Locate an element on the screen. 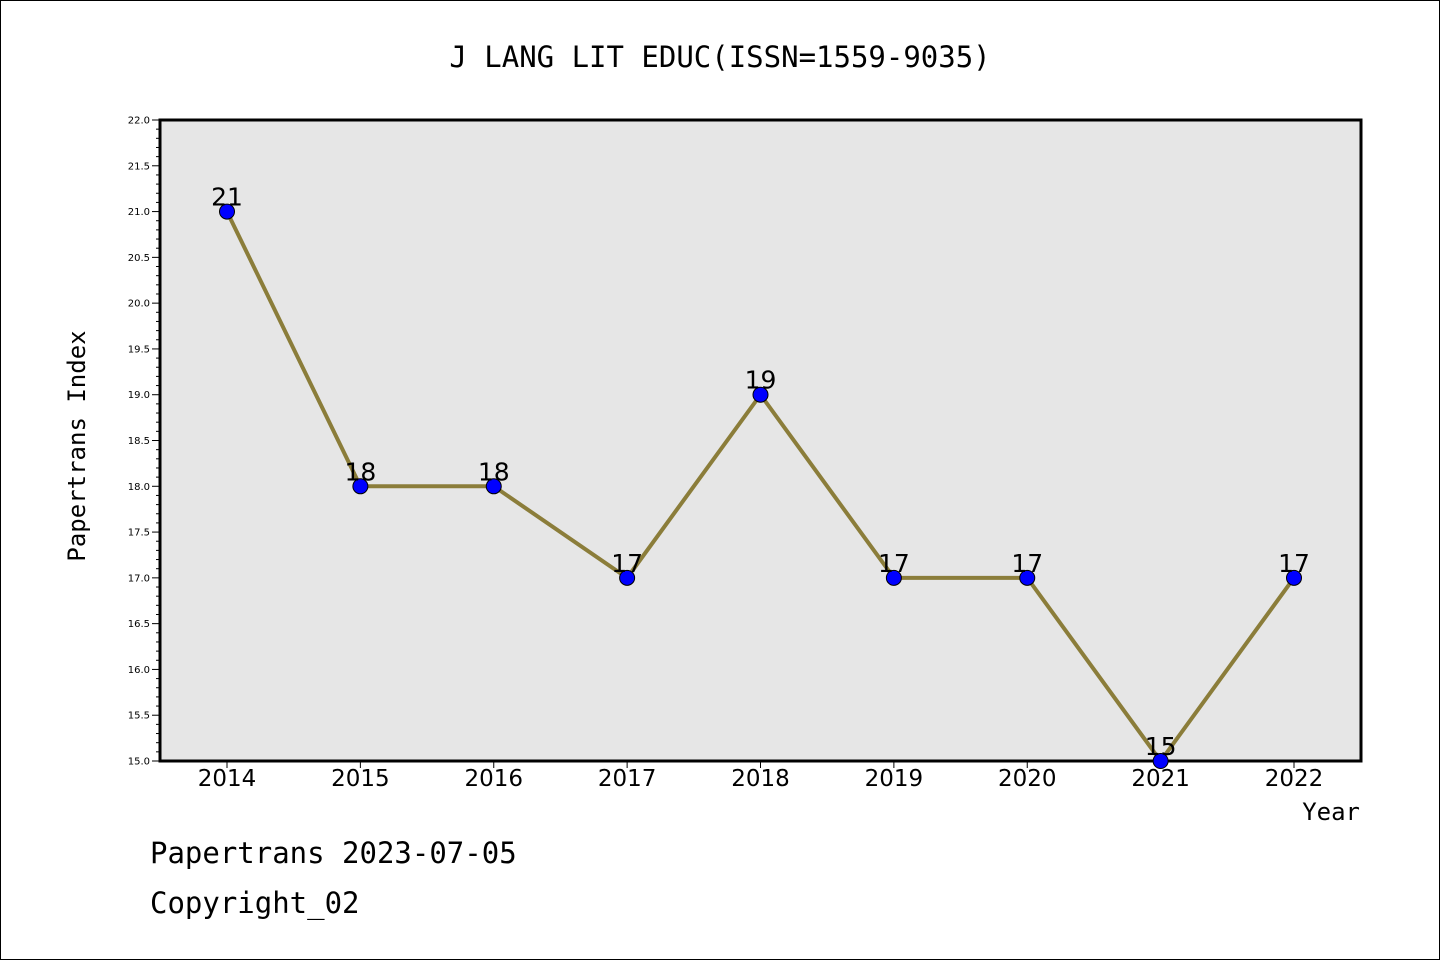  x-tick-label: 2022 is located at coordinates (1294, 779).